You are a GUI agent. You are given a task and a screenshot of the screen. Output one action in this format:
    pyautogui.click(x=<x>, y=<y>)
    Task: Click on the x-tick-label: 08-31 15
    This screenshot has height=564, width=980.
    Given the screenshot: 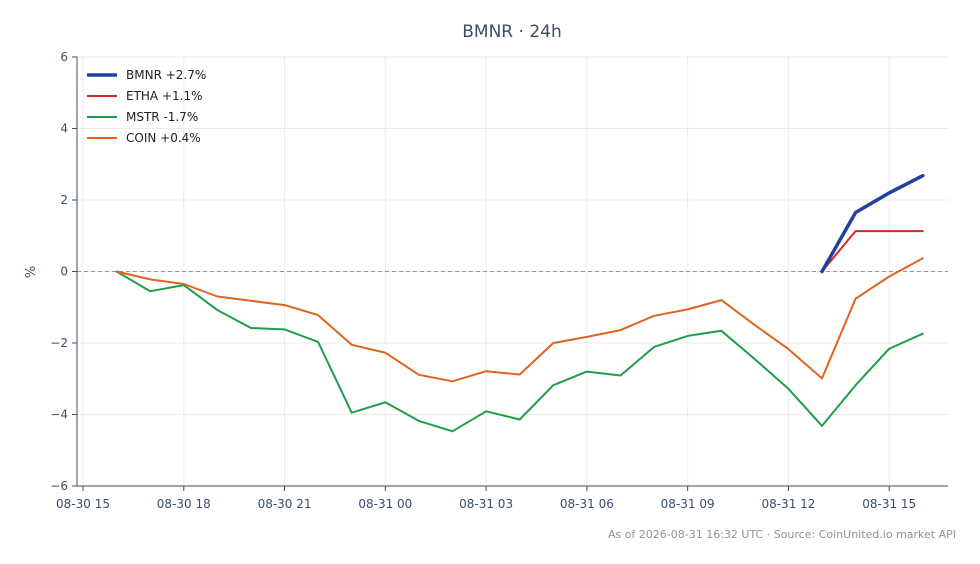 What is the action you would take?
    pyautogui.click(x=889, y=504)
    